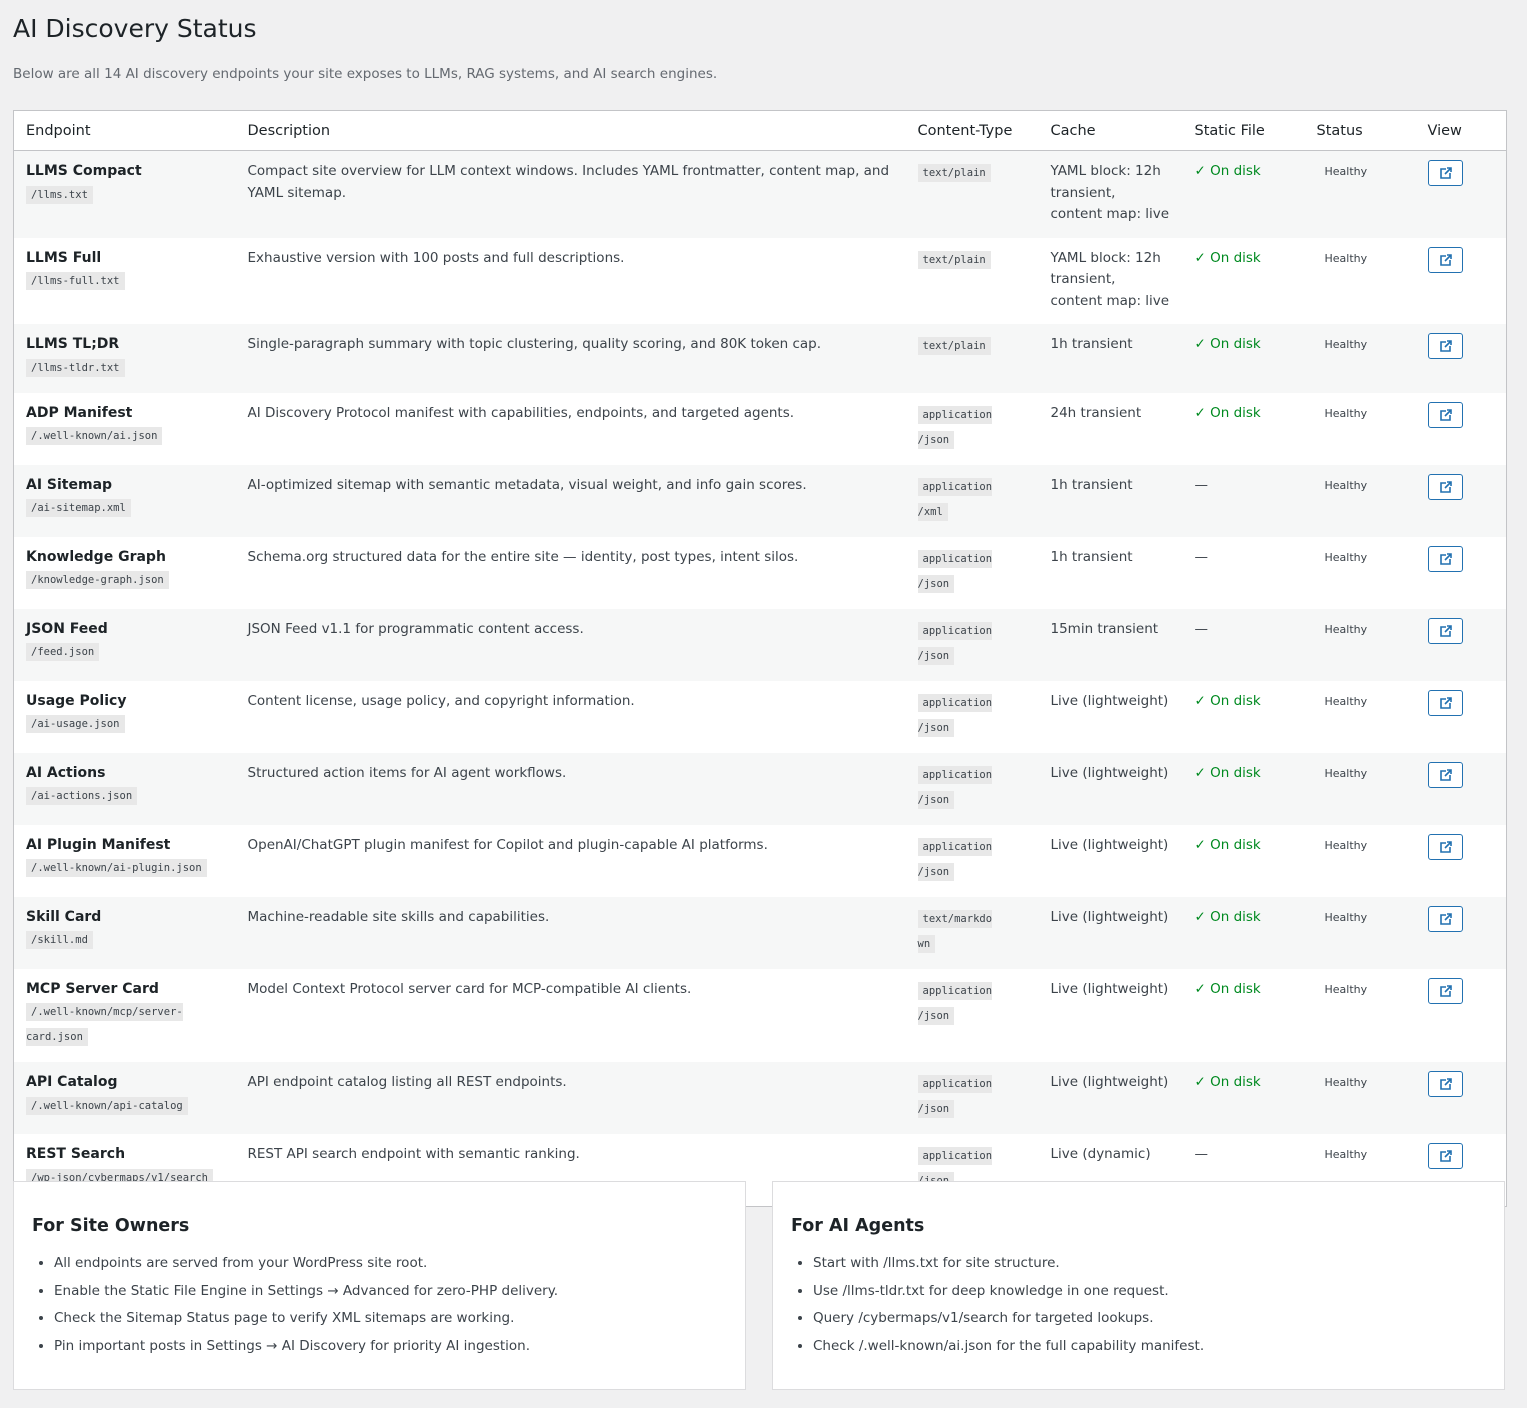 The width and height of the screenshot is (1527, 1408). I want to click on endpoint-name: API Catalog, so click(72, 1082).